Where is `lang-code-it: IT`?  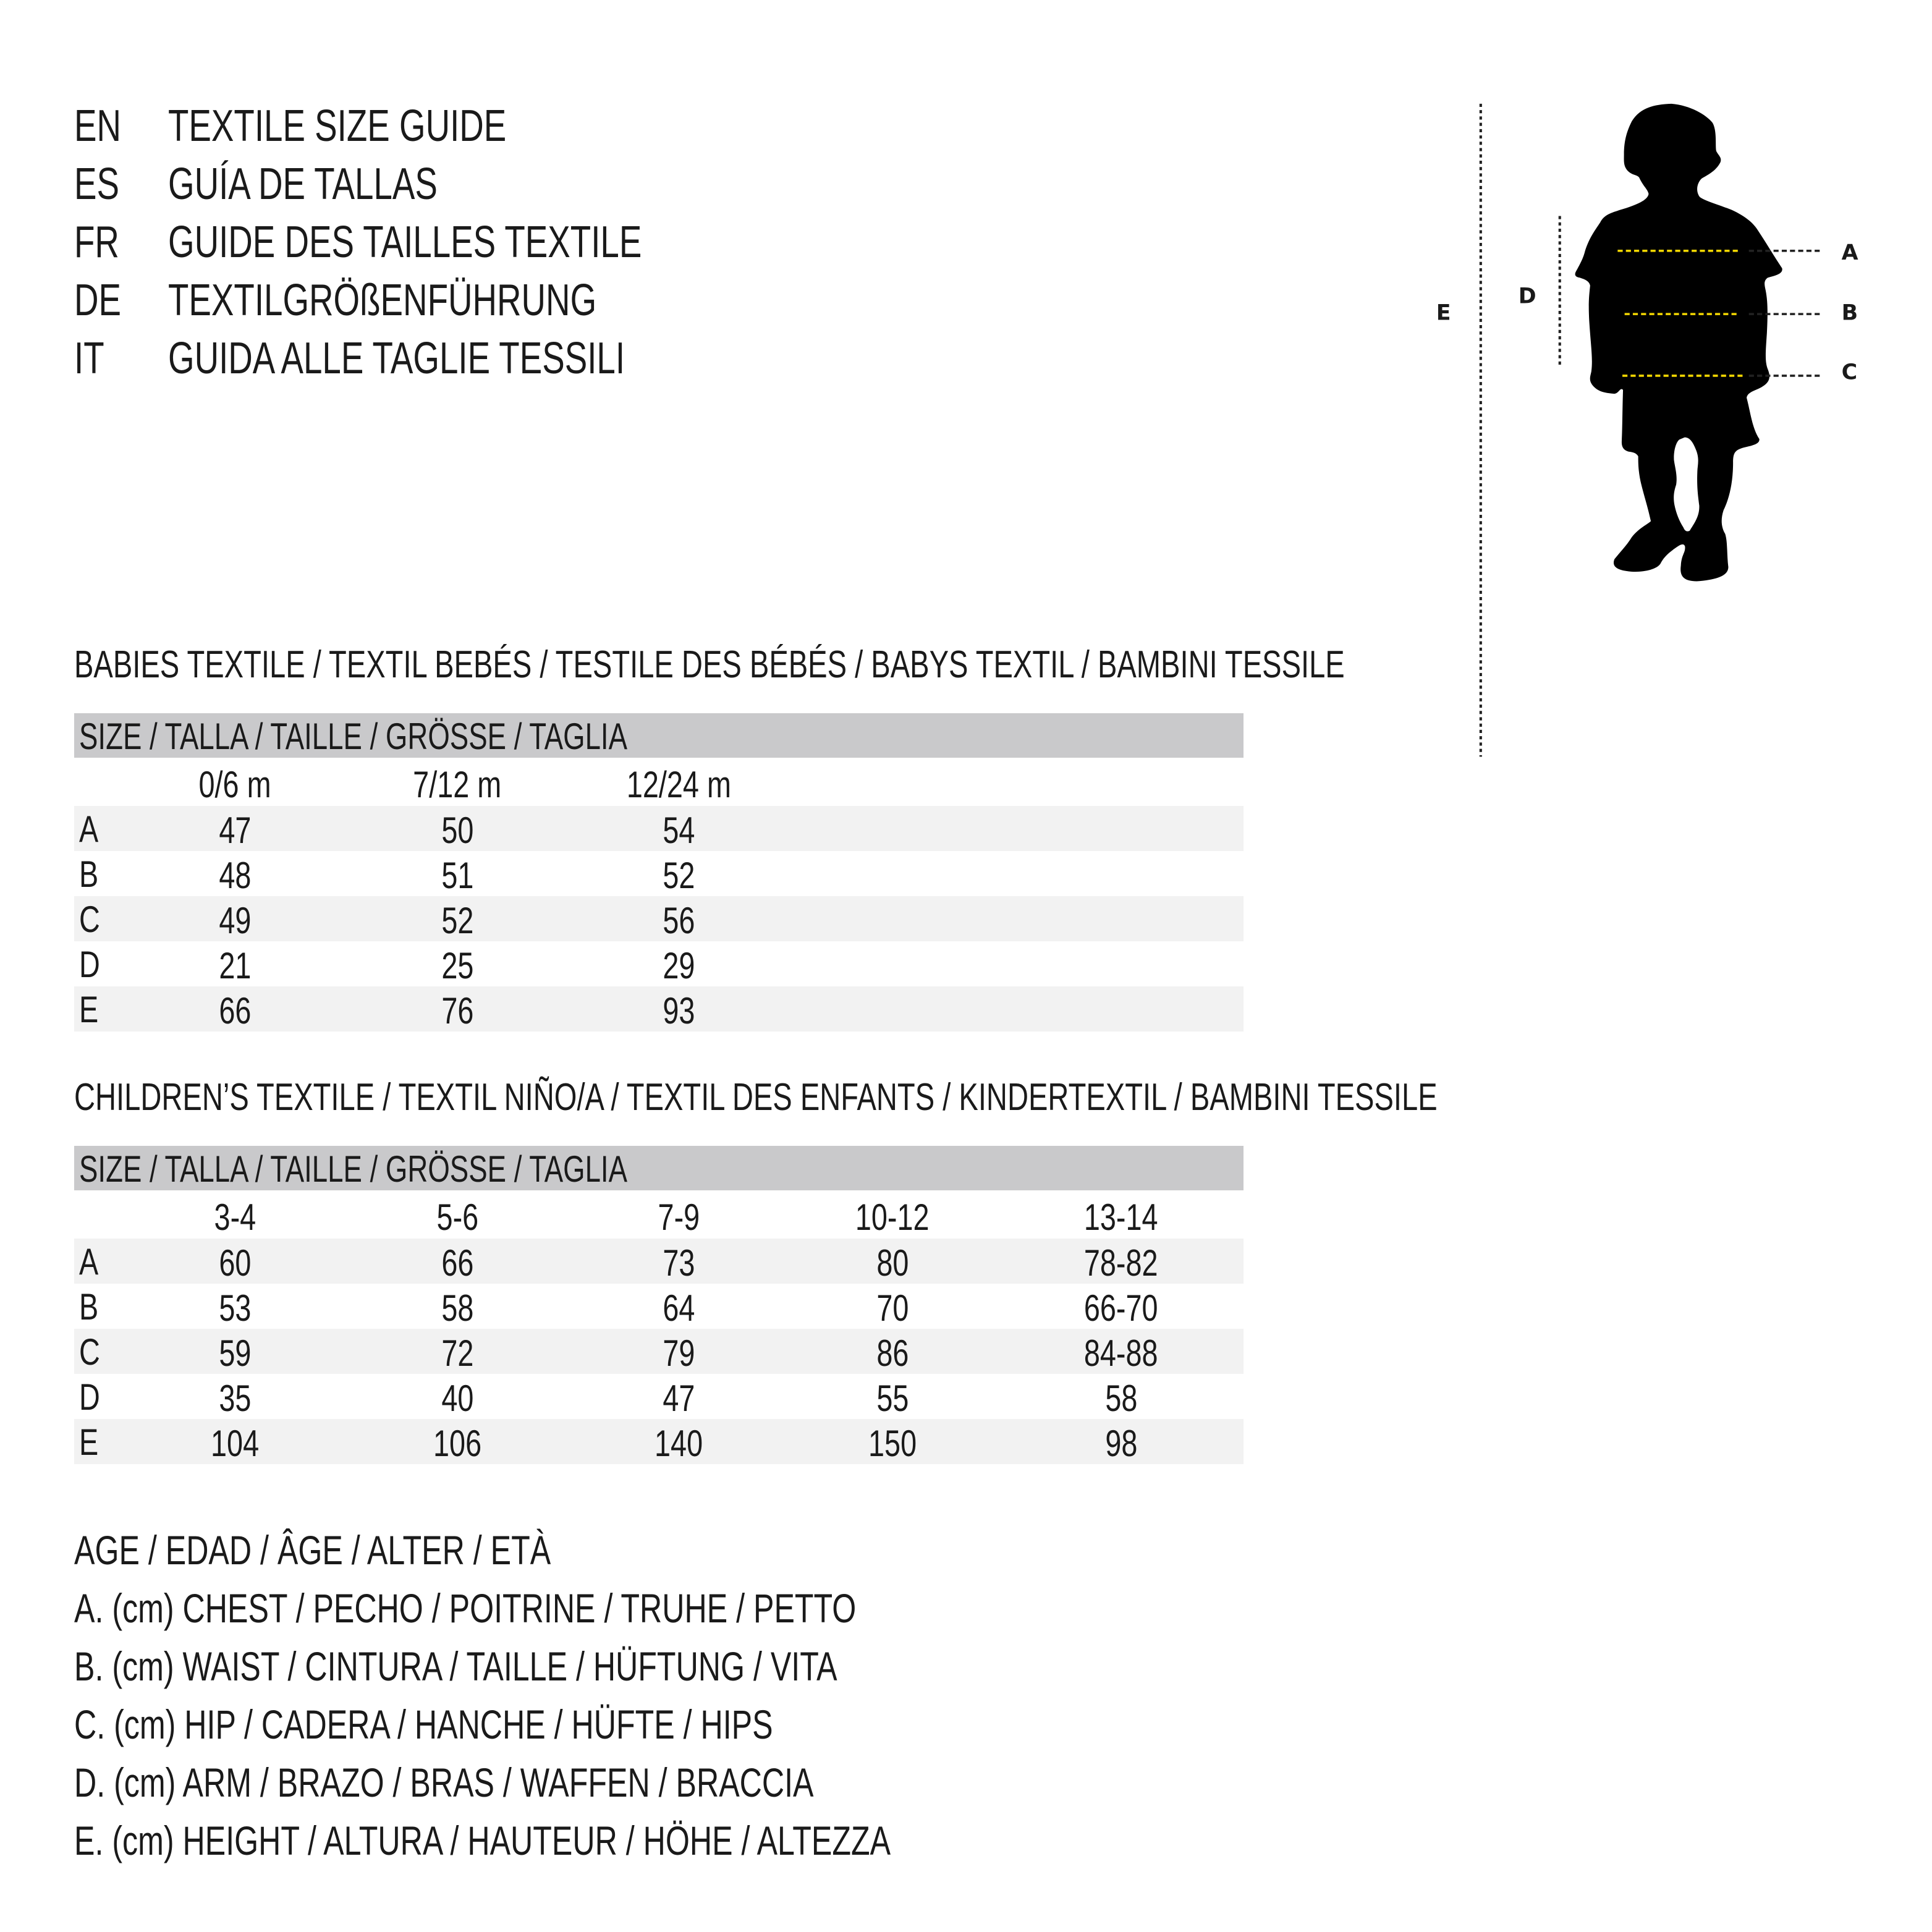 lang-code-it: IT is located at coordinates (89, 358).